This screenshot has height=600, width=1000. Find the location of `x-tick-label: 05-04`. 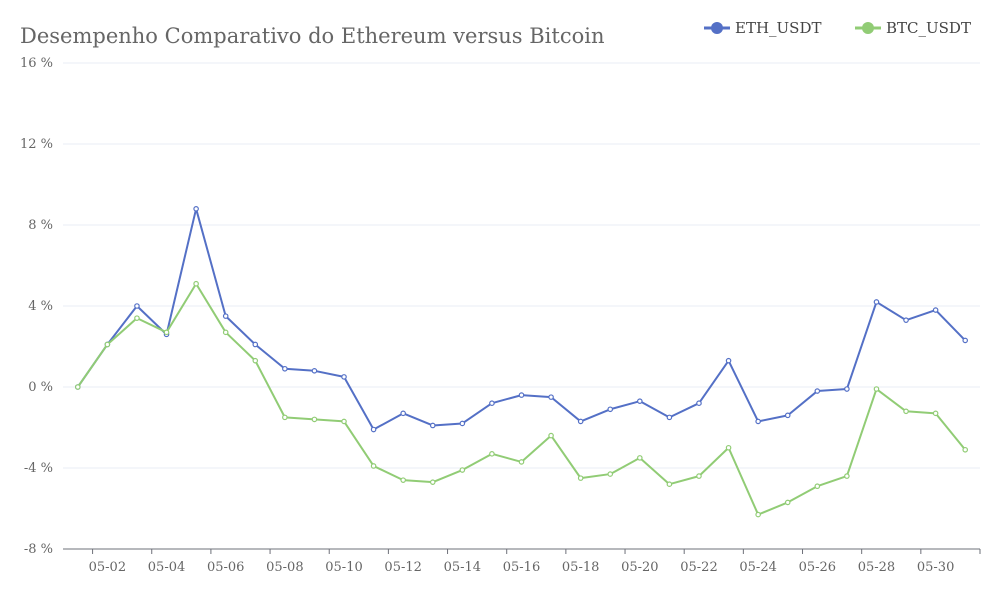

x-tick-label: 05-04 is located at coordinates (166, 567).